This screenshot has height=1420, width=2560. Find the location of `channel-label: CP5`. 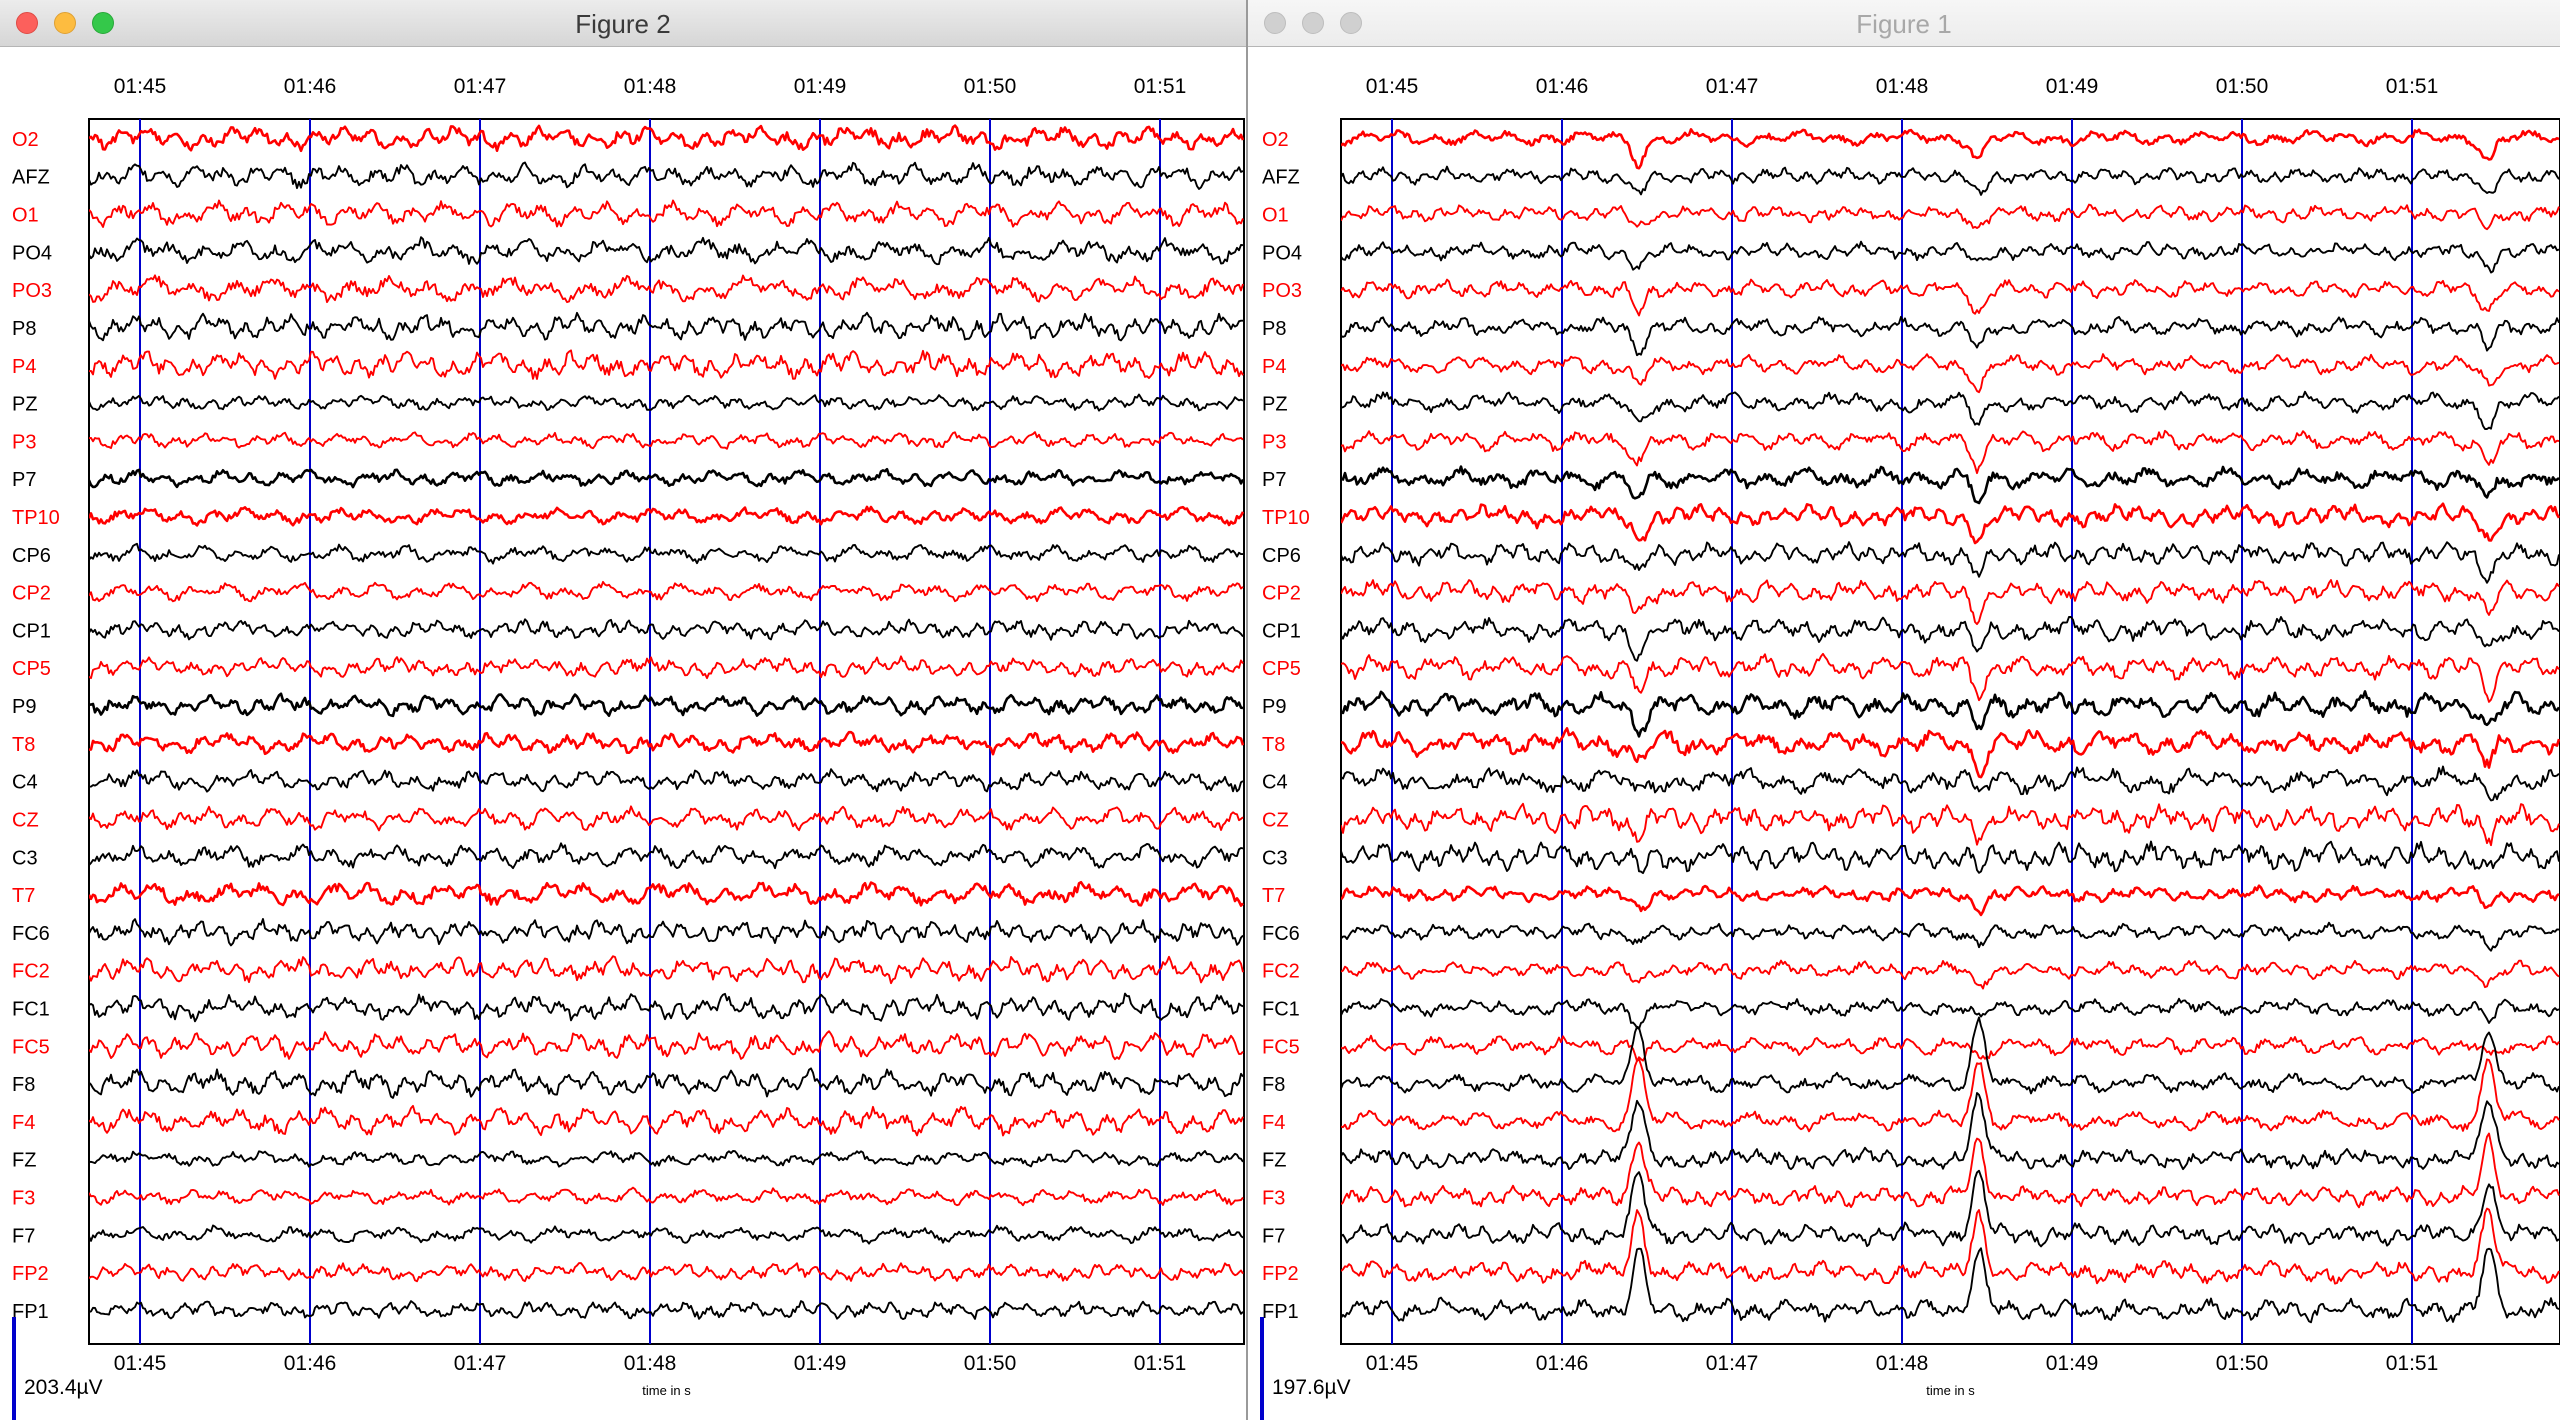

channel-label: CP5 is located at coordinates (1281, 669).